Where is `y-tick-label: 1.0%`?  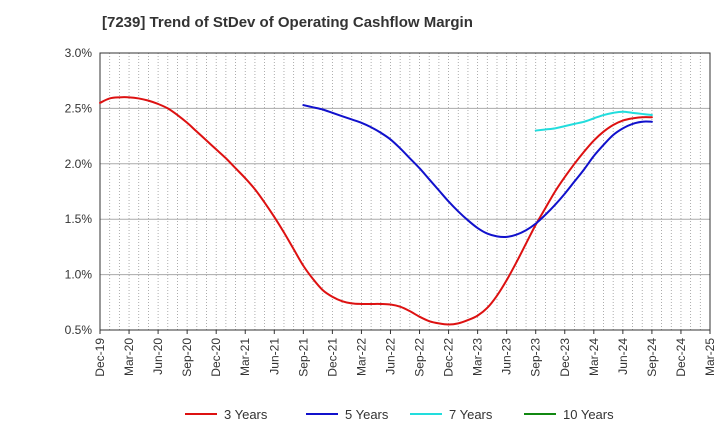 y-tick-label: 1.0% is located at coordinates (79, 275).